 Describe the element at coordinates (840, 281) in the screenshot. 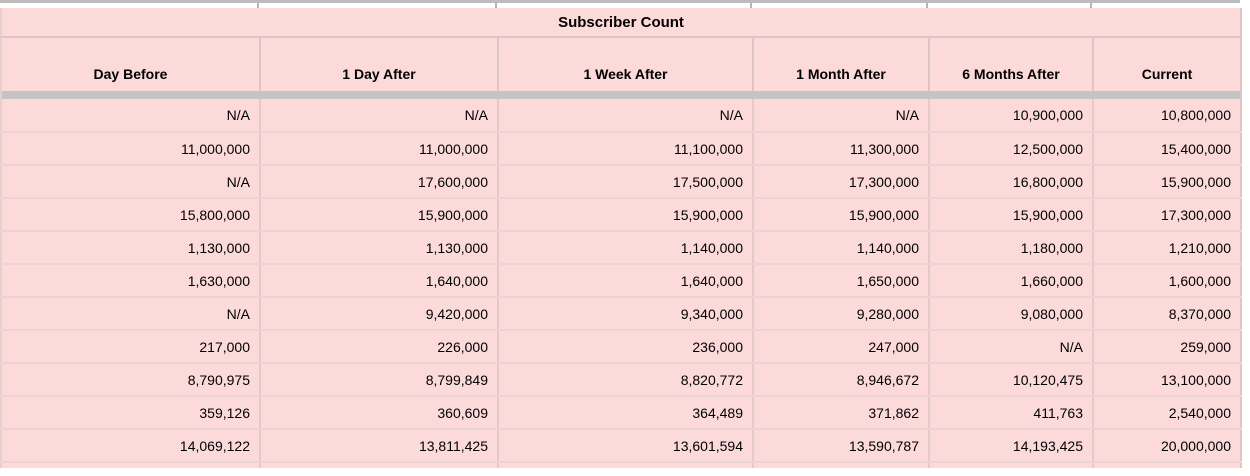

I see `cell: 1,650,000` at that location.